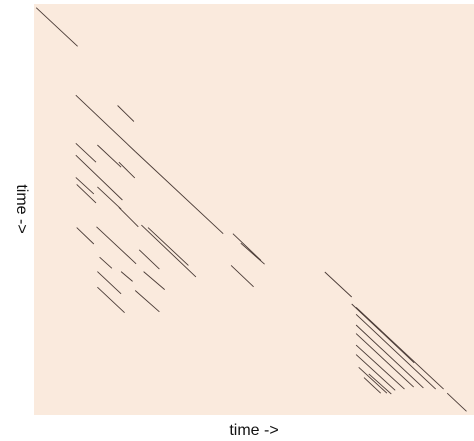 The image size is (474, 441). What do you see at coordinates (253, 430) in the screenshot?
I see `x-axis-label: time ->` at bounding box center [253, 430].